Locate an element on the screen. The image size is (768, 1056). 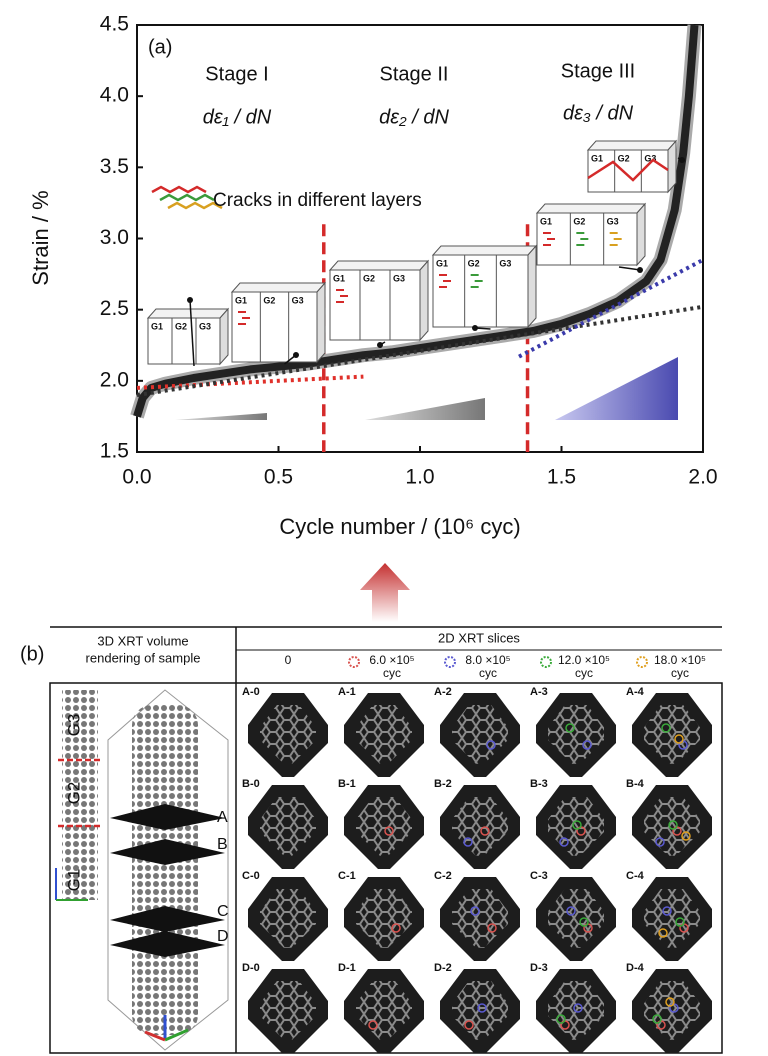
x-tick-label: 0.0 is located at coordinates (136, 477).